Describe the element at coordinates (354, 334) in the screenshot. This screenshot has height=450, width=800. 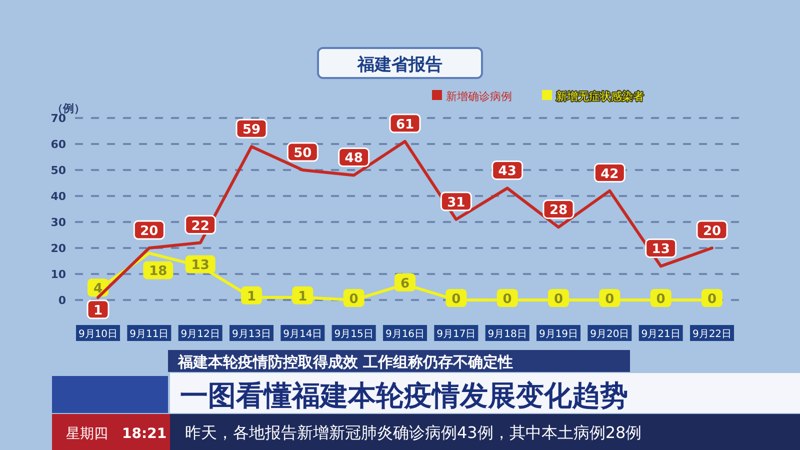
I see `x-tick-label: 9月15日` at that location.